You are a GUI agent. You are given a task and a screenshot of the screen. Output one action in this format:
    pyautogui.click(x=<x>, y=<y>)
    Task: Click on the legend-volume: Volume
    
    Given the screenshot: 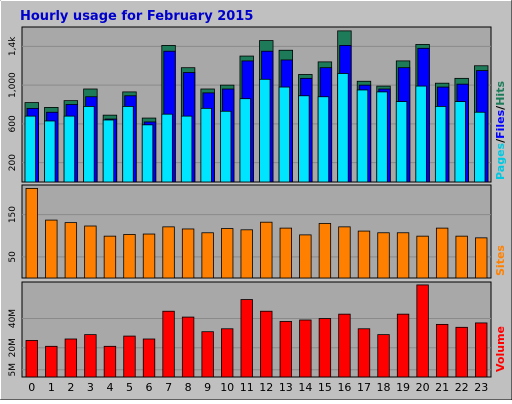 What is the action you would take?
    pyautogui.click(x=500, y=349)
    